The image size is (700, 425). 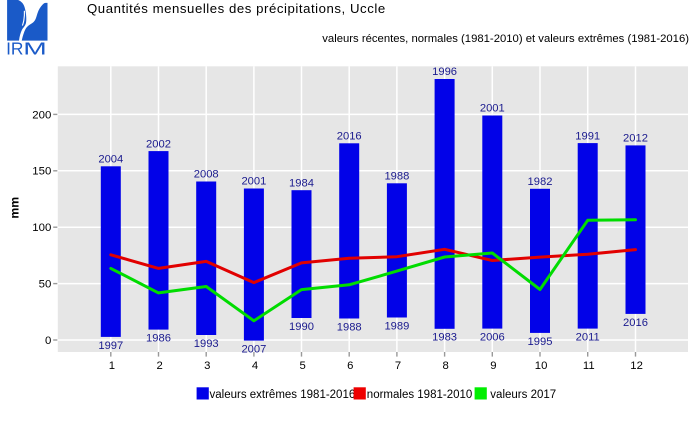 What do you see at coordinates (396, 326) in the screenshot?
I see `svg-text: 1989` at bounding box center [396, 326].